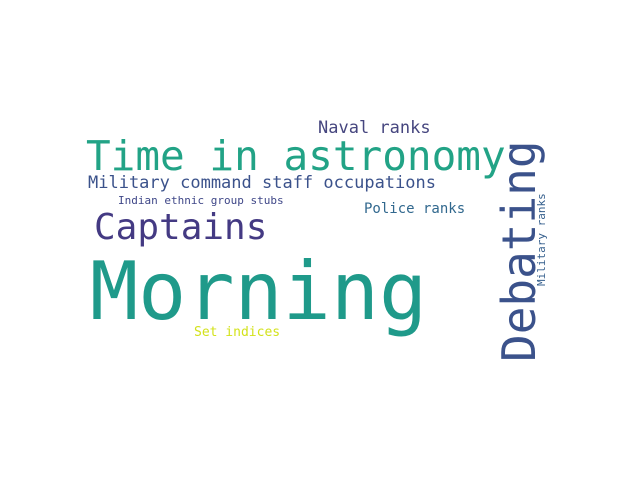 This screenshot has height=480, width=640. What do you see at coordinates (296, 156) in the screenshot?
I see `word-time-in-astronomy: Time in astronomy` at bounding box center [296, 156].